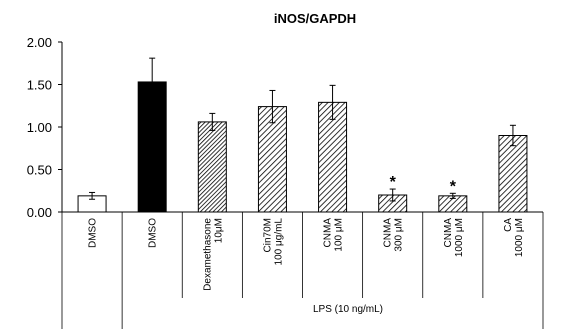  What do you see at coordinates (39, 127) in the screenshot?
I see `y-tick-label: 1.00` at bounding box center [39, 127].